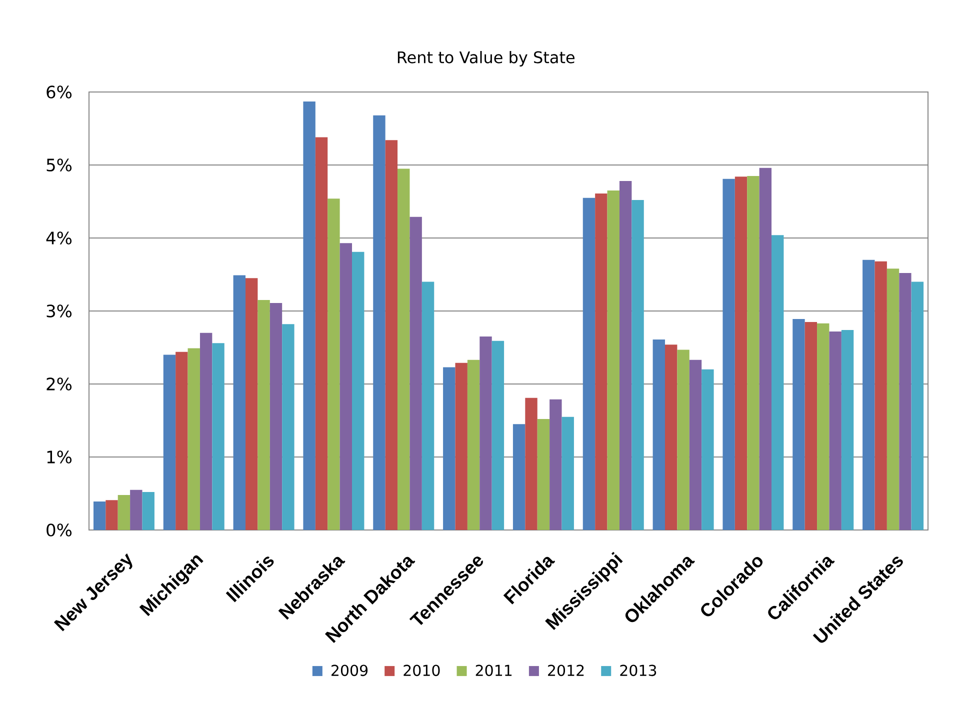  I want to click on legend-label: 2012, so click(566, 670).